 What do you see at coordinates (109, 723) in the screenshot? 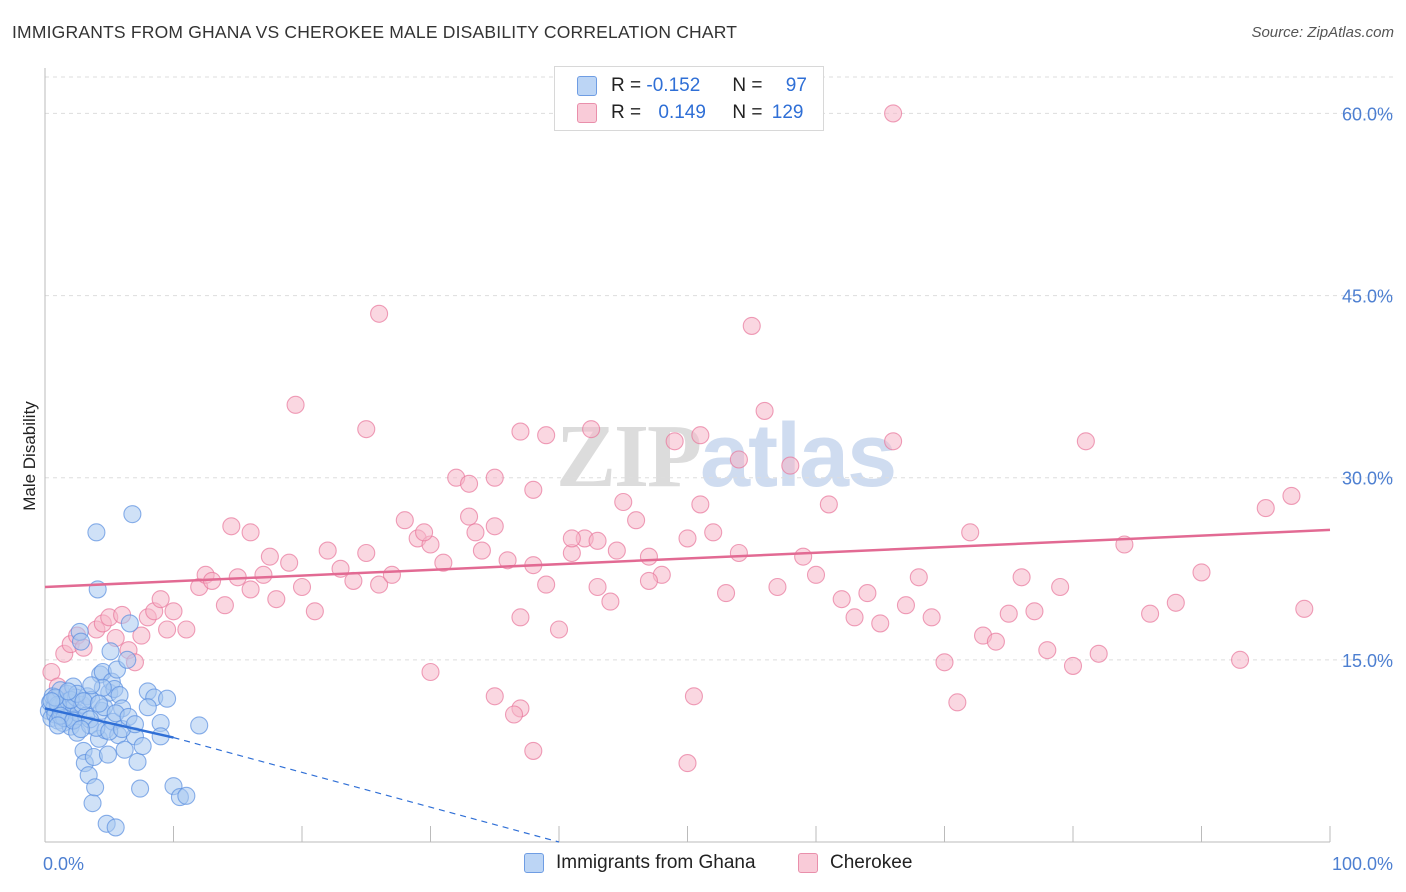
I see `trend-line-ghana` at bounding box center [109, 723].